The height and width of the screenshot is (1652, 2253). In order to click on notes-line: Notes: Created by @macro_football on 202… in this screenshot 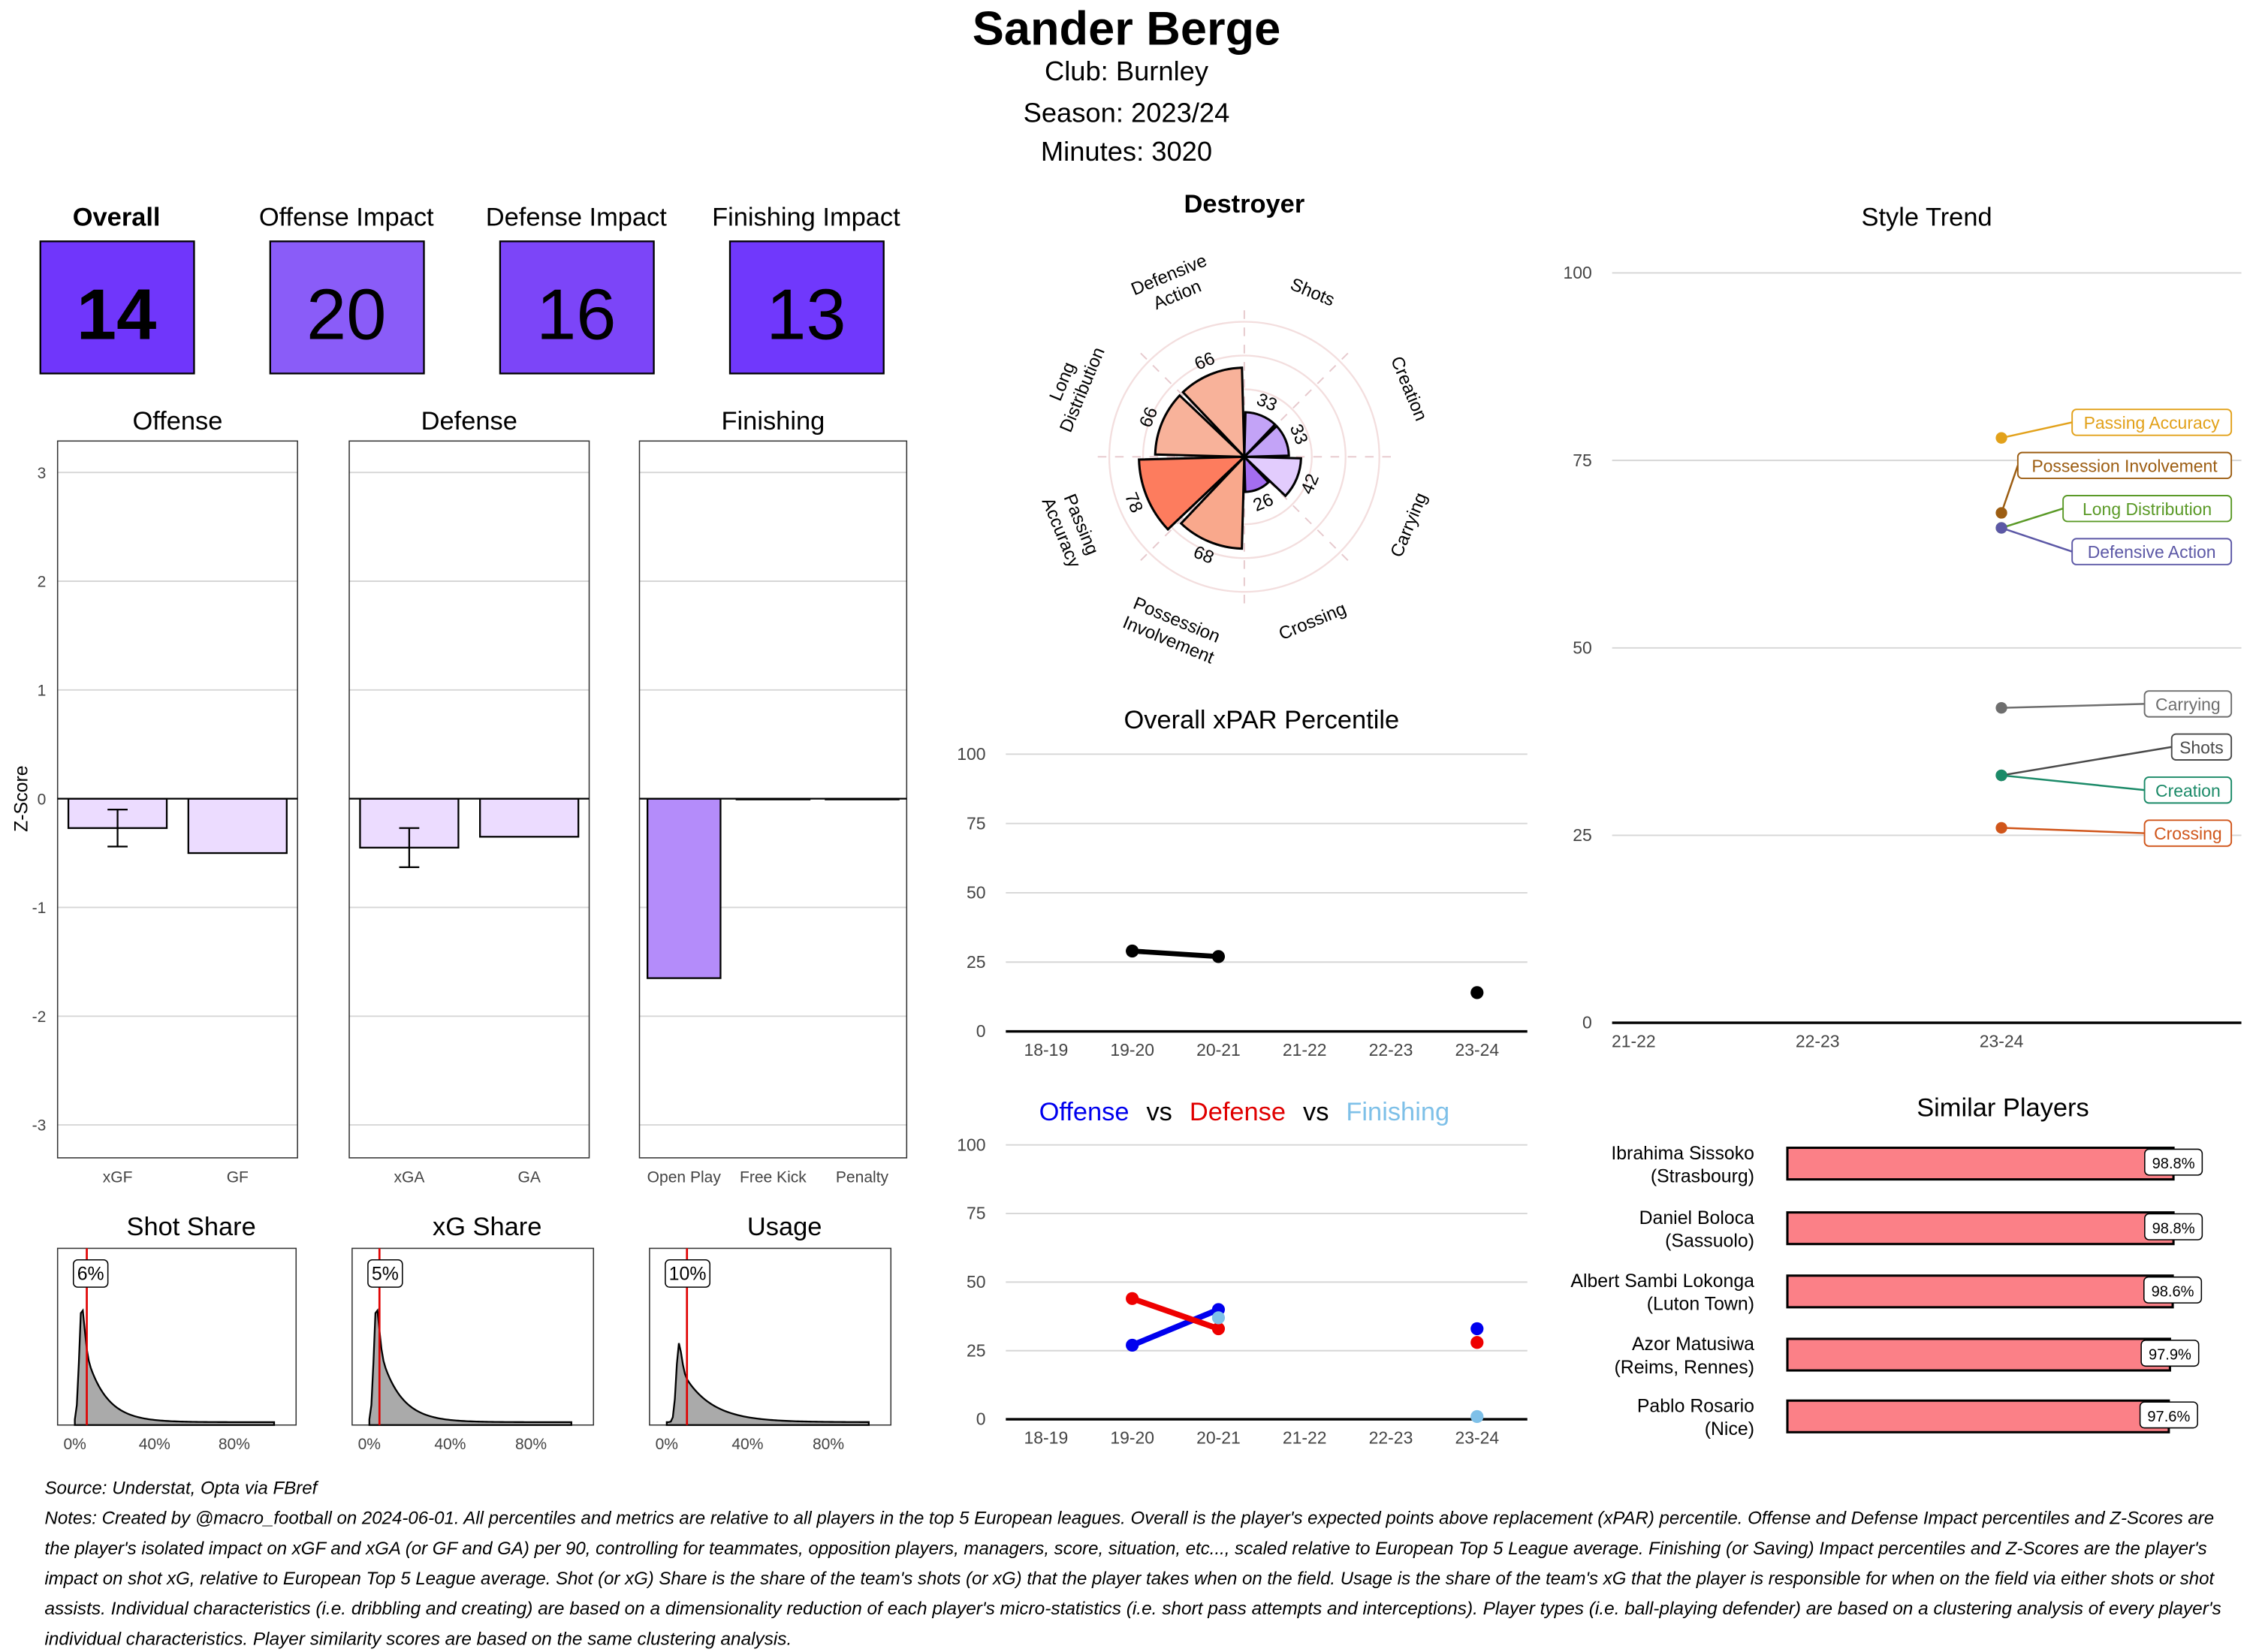, I will do `click(1129, 1519)`.